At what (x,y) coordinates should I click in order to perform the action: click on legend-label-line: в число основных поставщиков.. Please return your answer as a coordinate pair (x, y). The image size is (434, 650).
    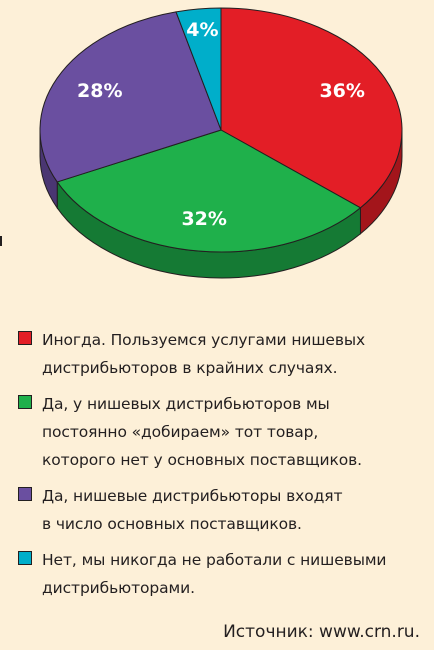
    Looking at the image, I should click on (172, 524).